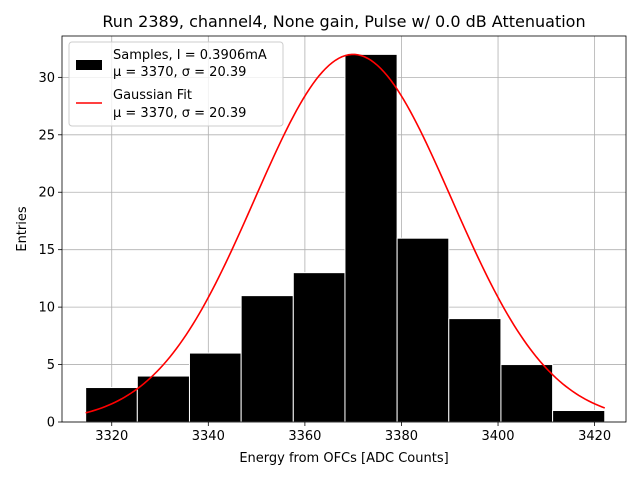 The height and width of the screenshot is (480, 640). I want to click on x-axis-ticks: 3320 3340 3360 3380 3400 3420, so click(353, 433).